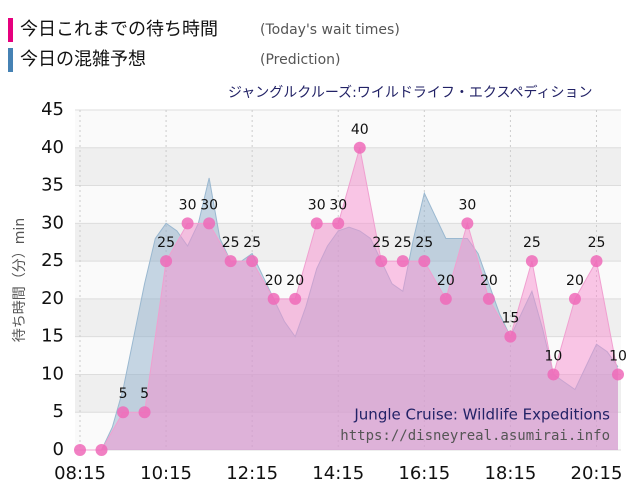 This screenshot has width=640, height=500. I want to click on x-tick-label: 10:15, so click(166, 473).